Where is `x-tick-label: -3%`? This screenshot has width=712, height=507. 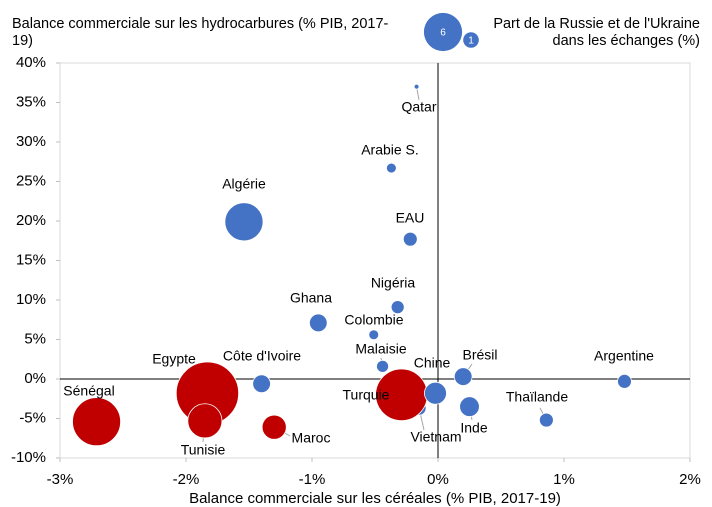
x-tick-label: -3% is located at coordinates (60, 479).